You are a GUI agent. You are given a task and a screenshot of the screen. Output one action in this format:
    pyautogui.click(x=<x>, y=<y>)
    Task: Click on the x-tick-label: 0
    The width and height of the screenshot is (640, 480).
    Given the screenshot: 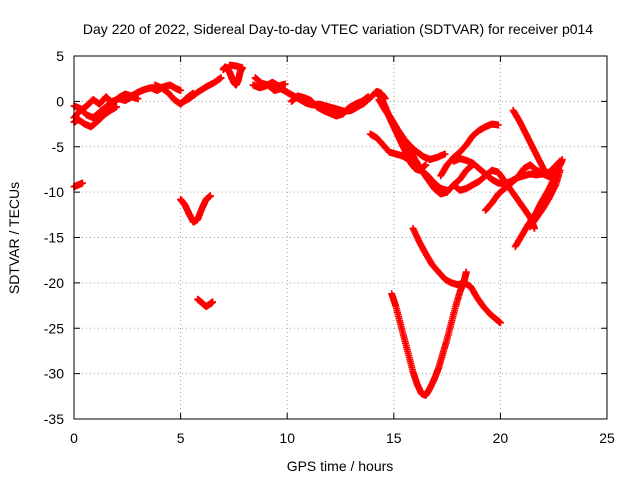 What is the action you would take?
    pyautogui.click(x=74, y=438)
    